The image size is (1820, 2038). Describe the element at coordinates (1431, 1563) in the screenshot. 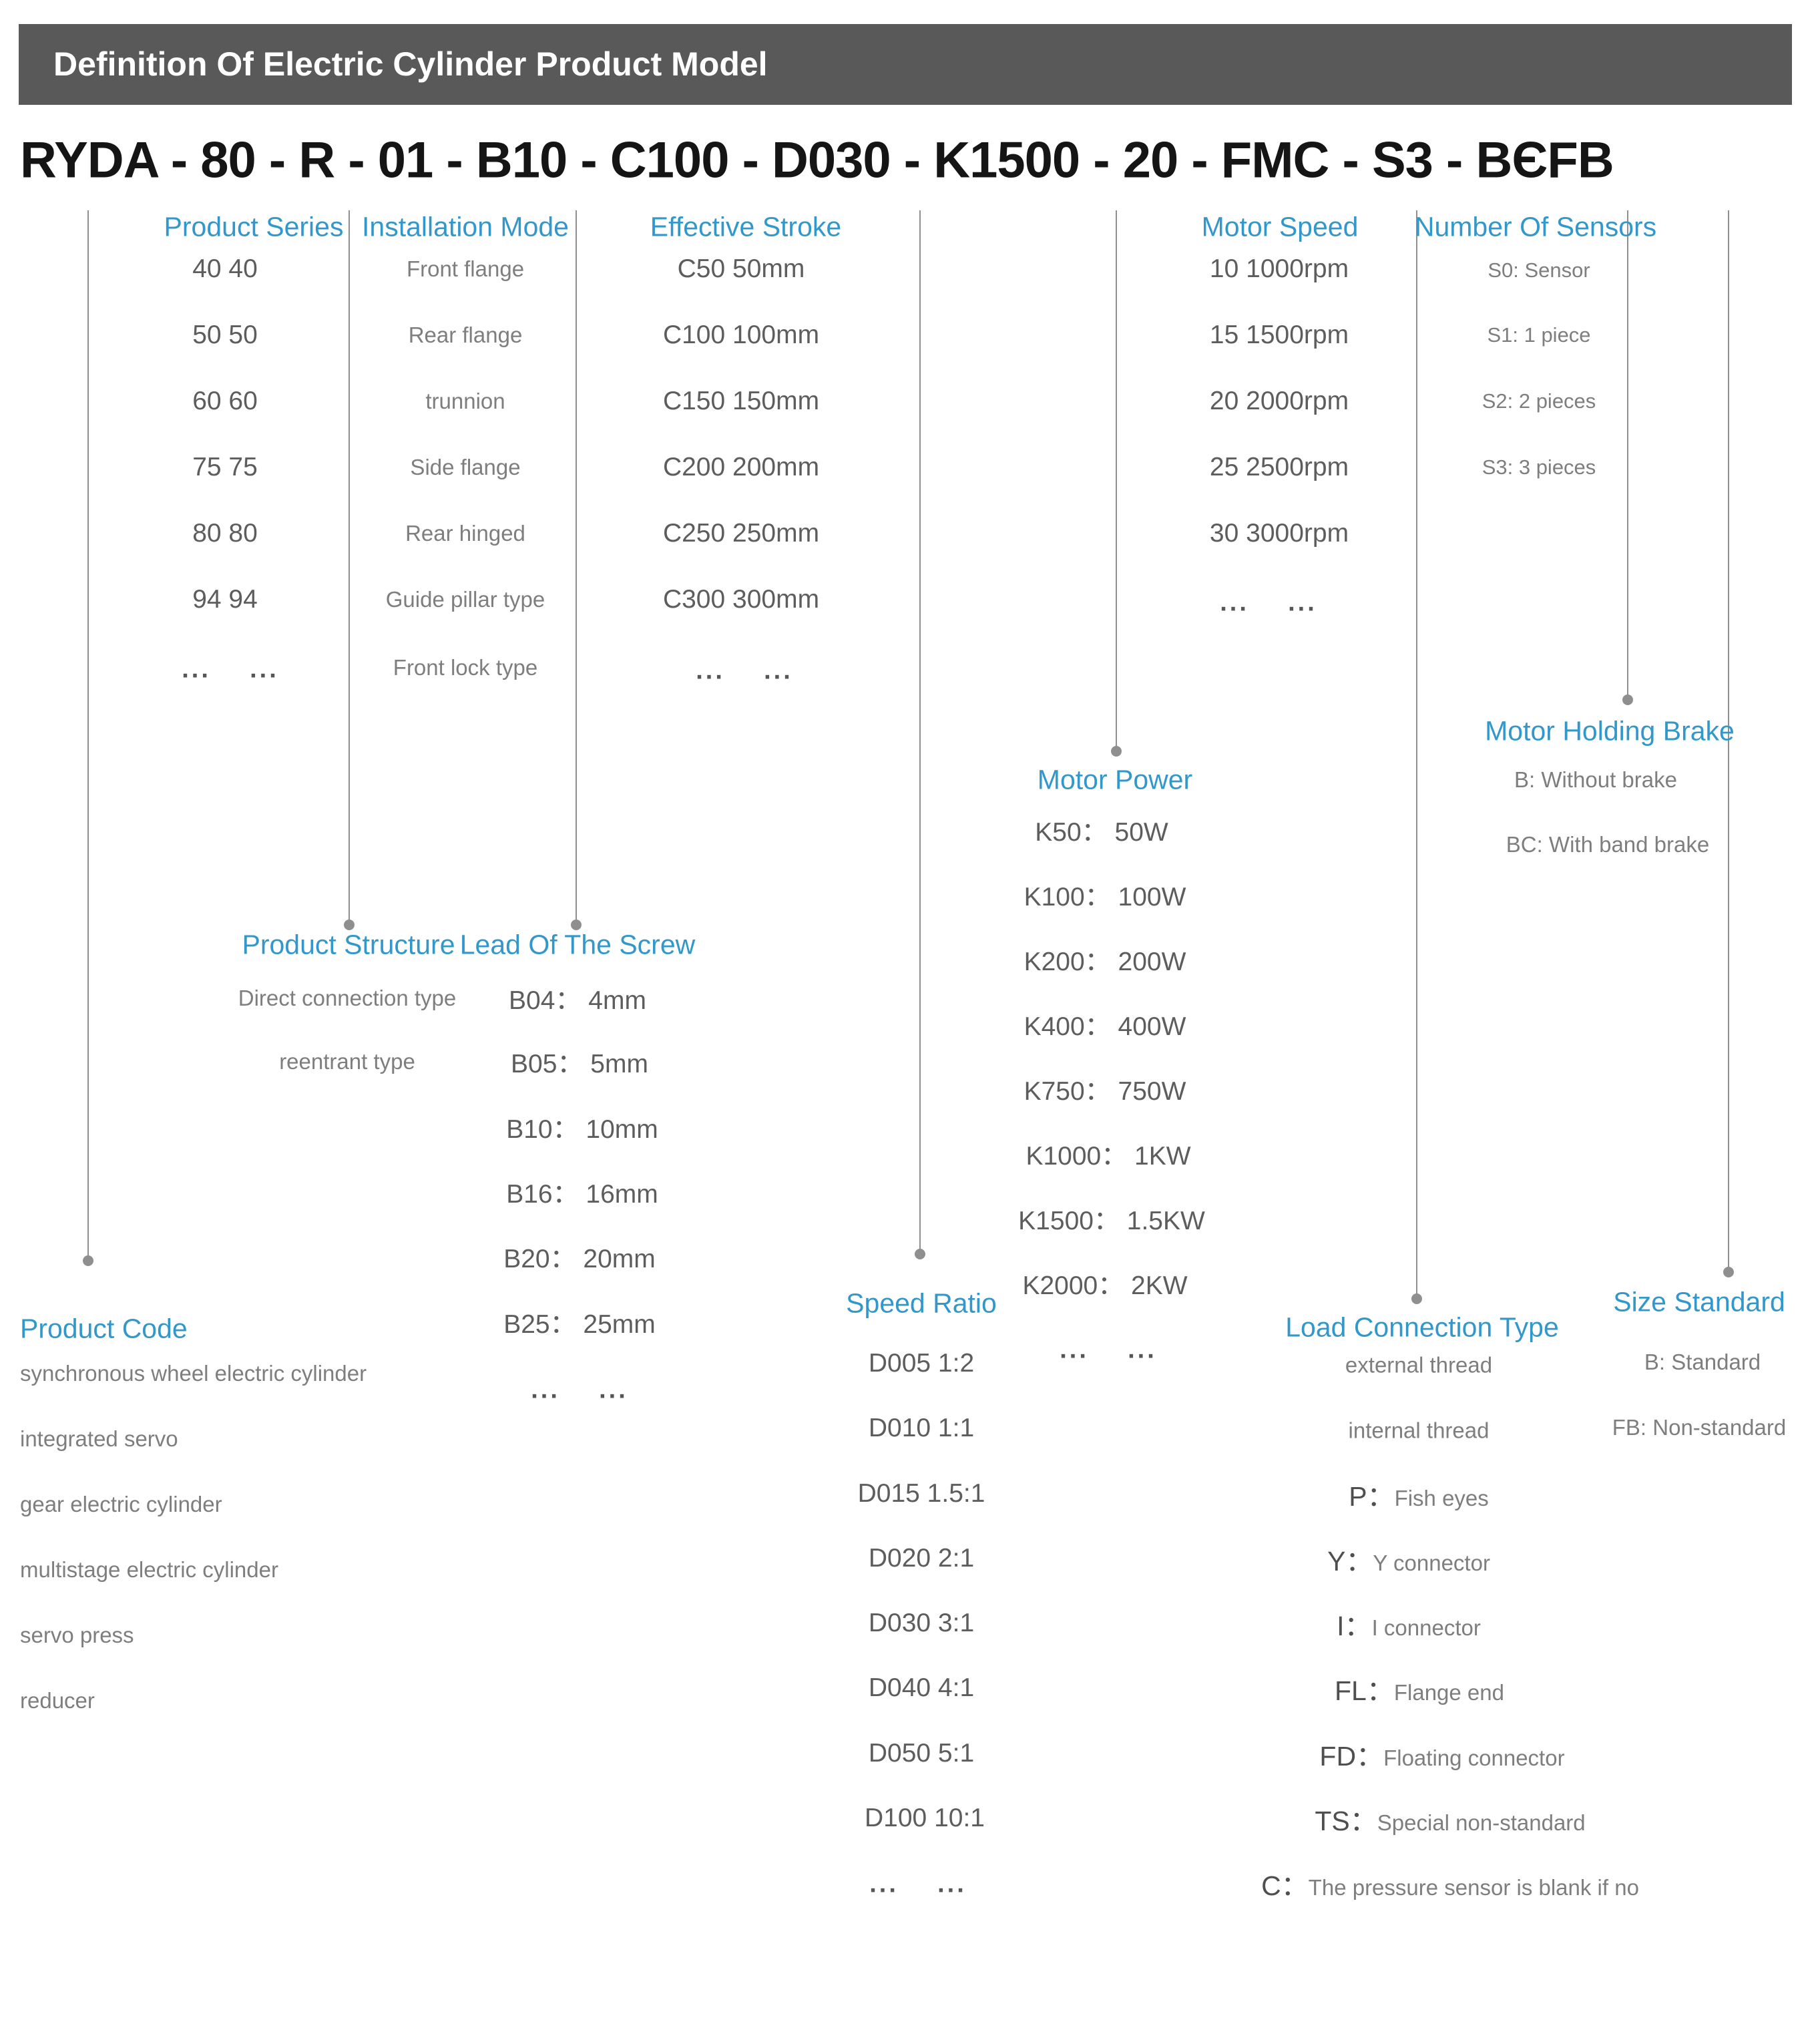

I see `item-desc: Y connector` at that location.